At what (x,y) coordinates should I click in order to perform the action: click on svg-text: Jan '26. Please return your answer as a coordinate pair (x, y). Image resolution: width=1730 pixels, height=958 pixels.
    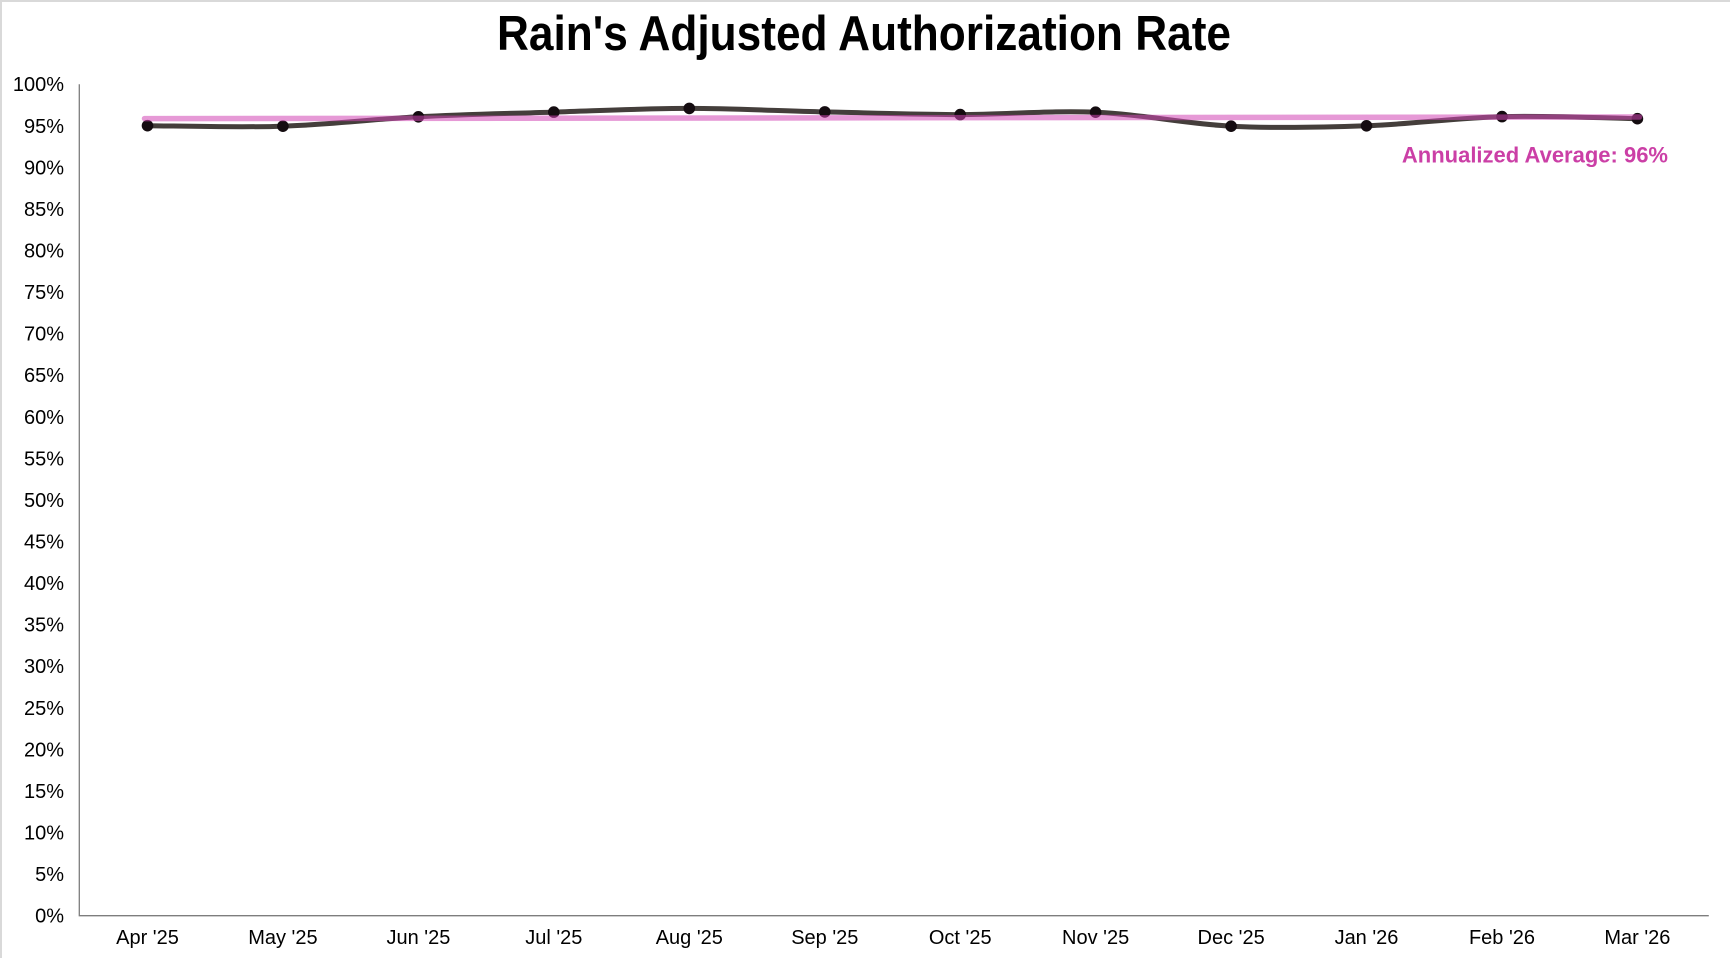
    Looking at the image, I should click on (1367, 938).